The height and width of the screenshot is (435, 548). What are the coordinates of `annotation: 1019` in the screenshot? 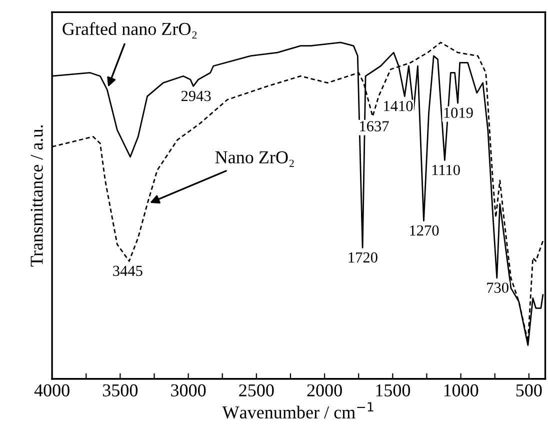 It's located at (458, 113).